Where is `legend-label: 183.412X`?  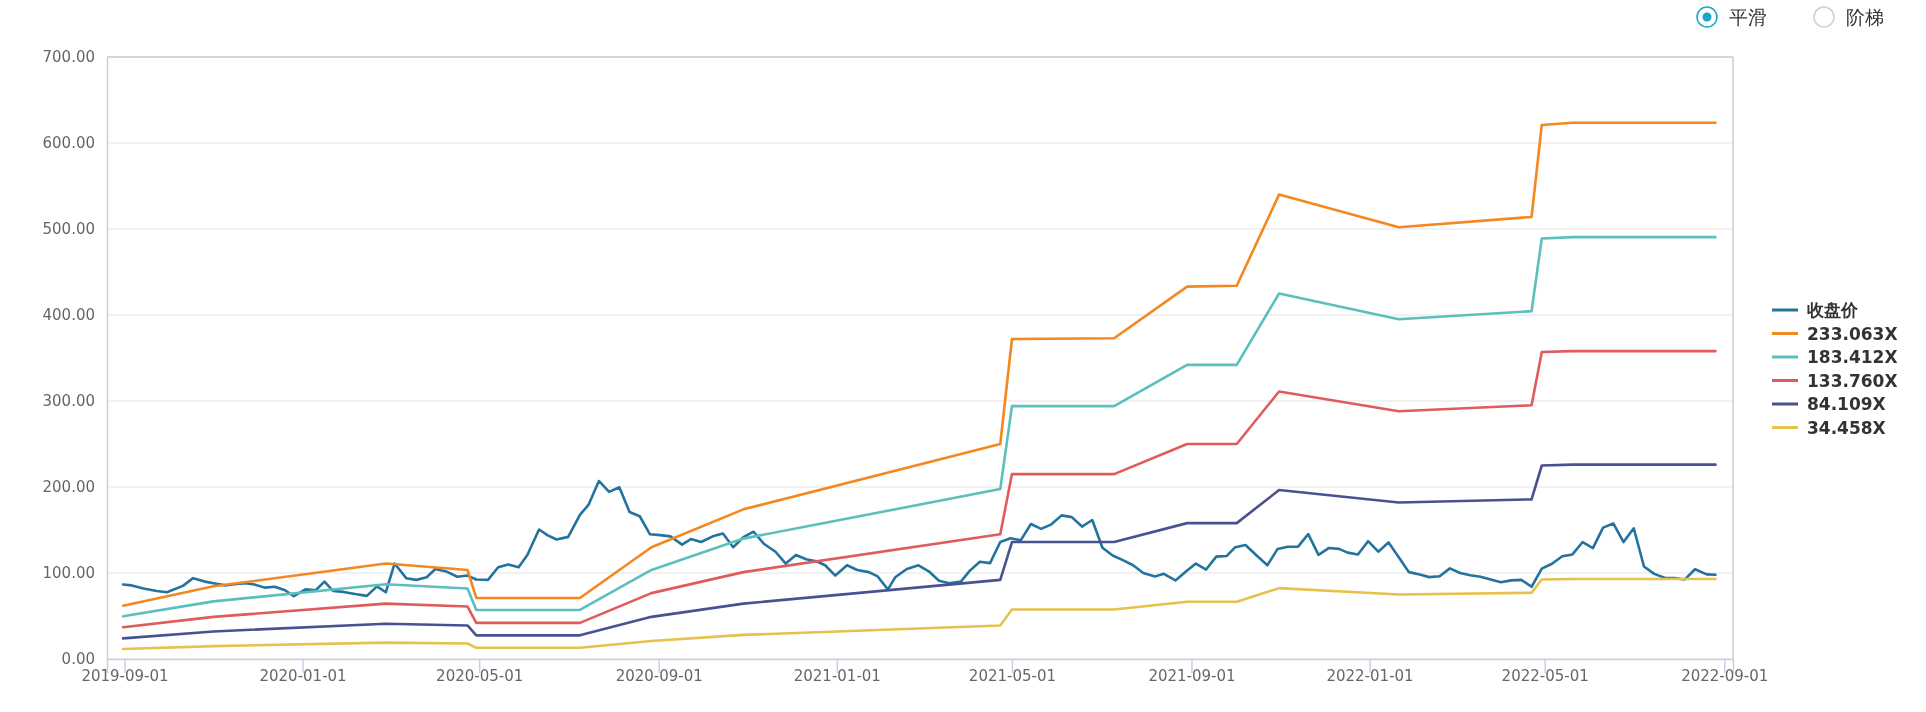
legend-label: 183.412X is located at coordinates (1852, 357).